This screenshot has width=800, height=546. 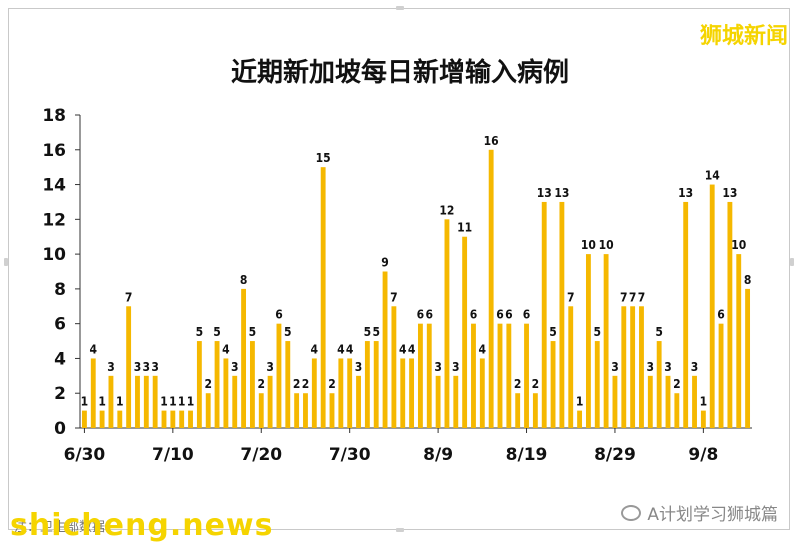 I want to click on data-label: 10, so click(x=738, y=245).